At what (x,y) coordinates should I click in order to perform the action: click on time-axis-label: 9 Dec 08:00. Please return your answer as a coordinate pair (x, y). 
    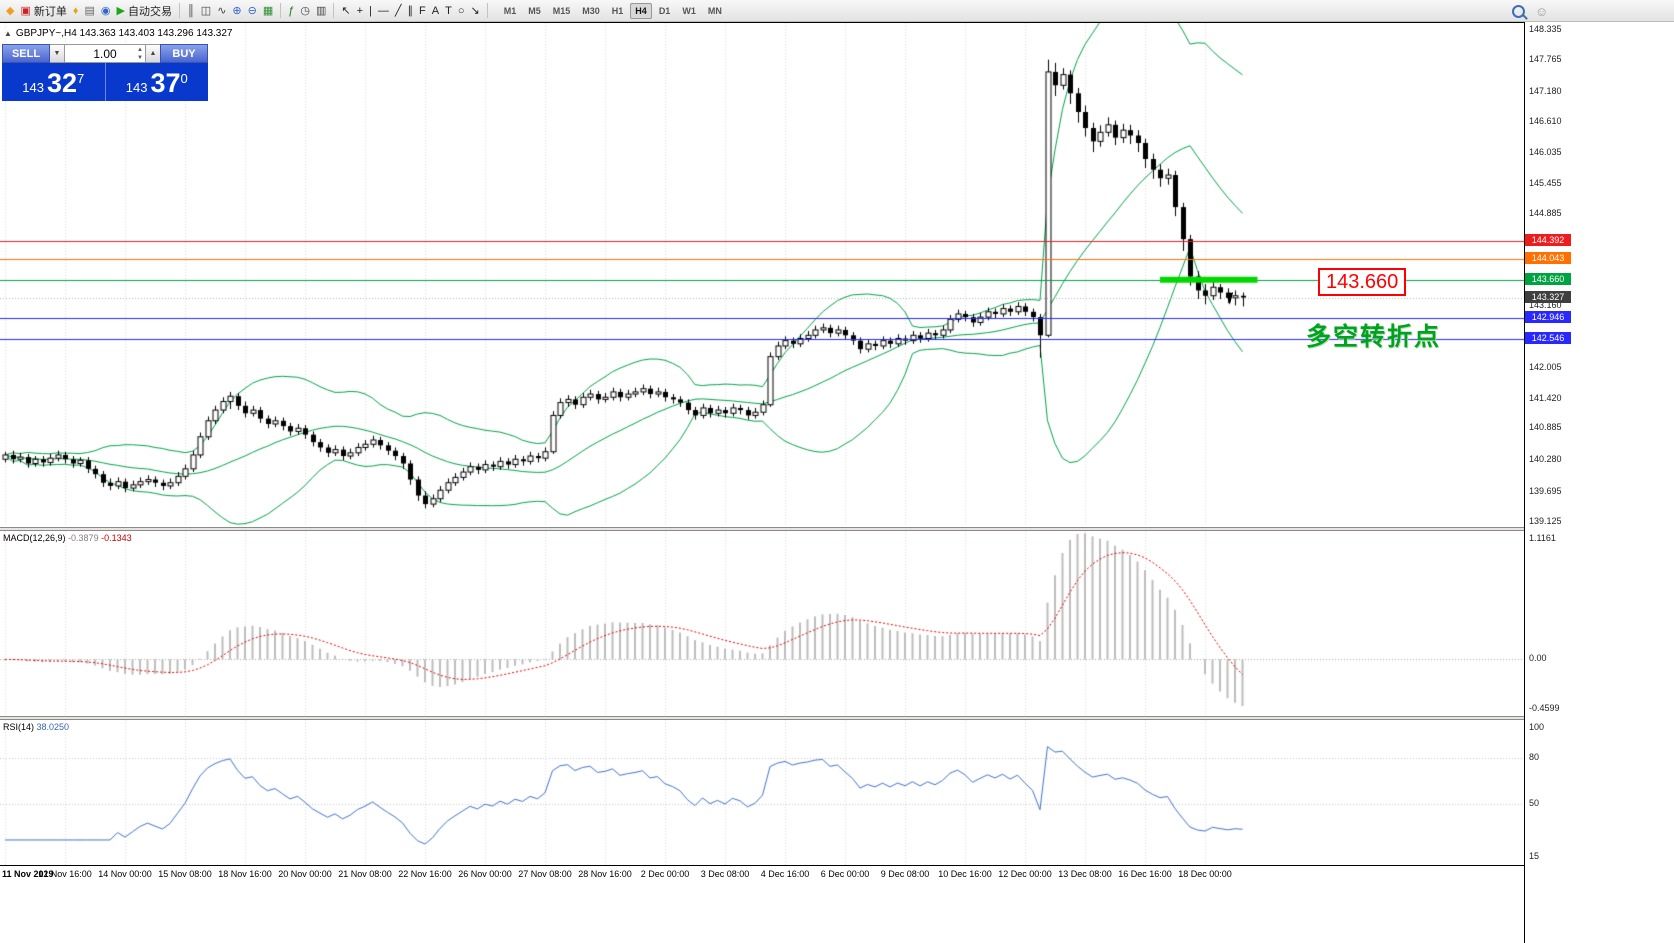
    Looking at the image, I should click on (905, 874).